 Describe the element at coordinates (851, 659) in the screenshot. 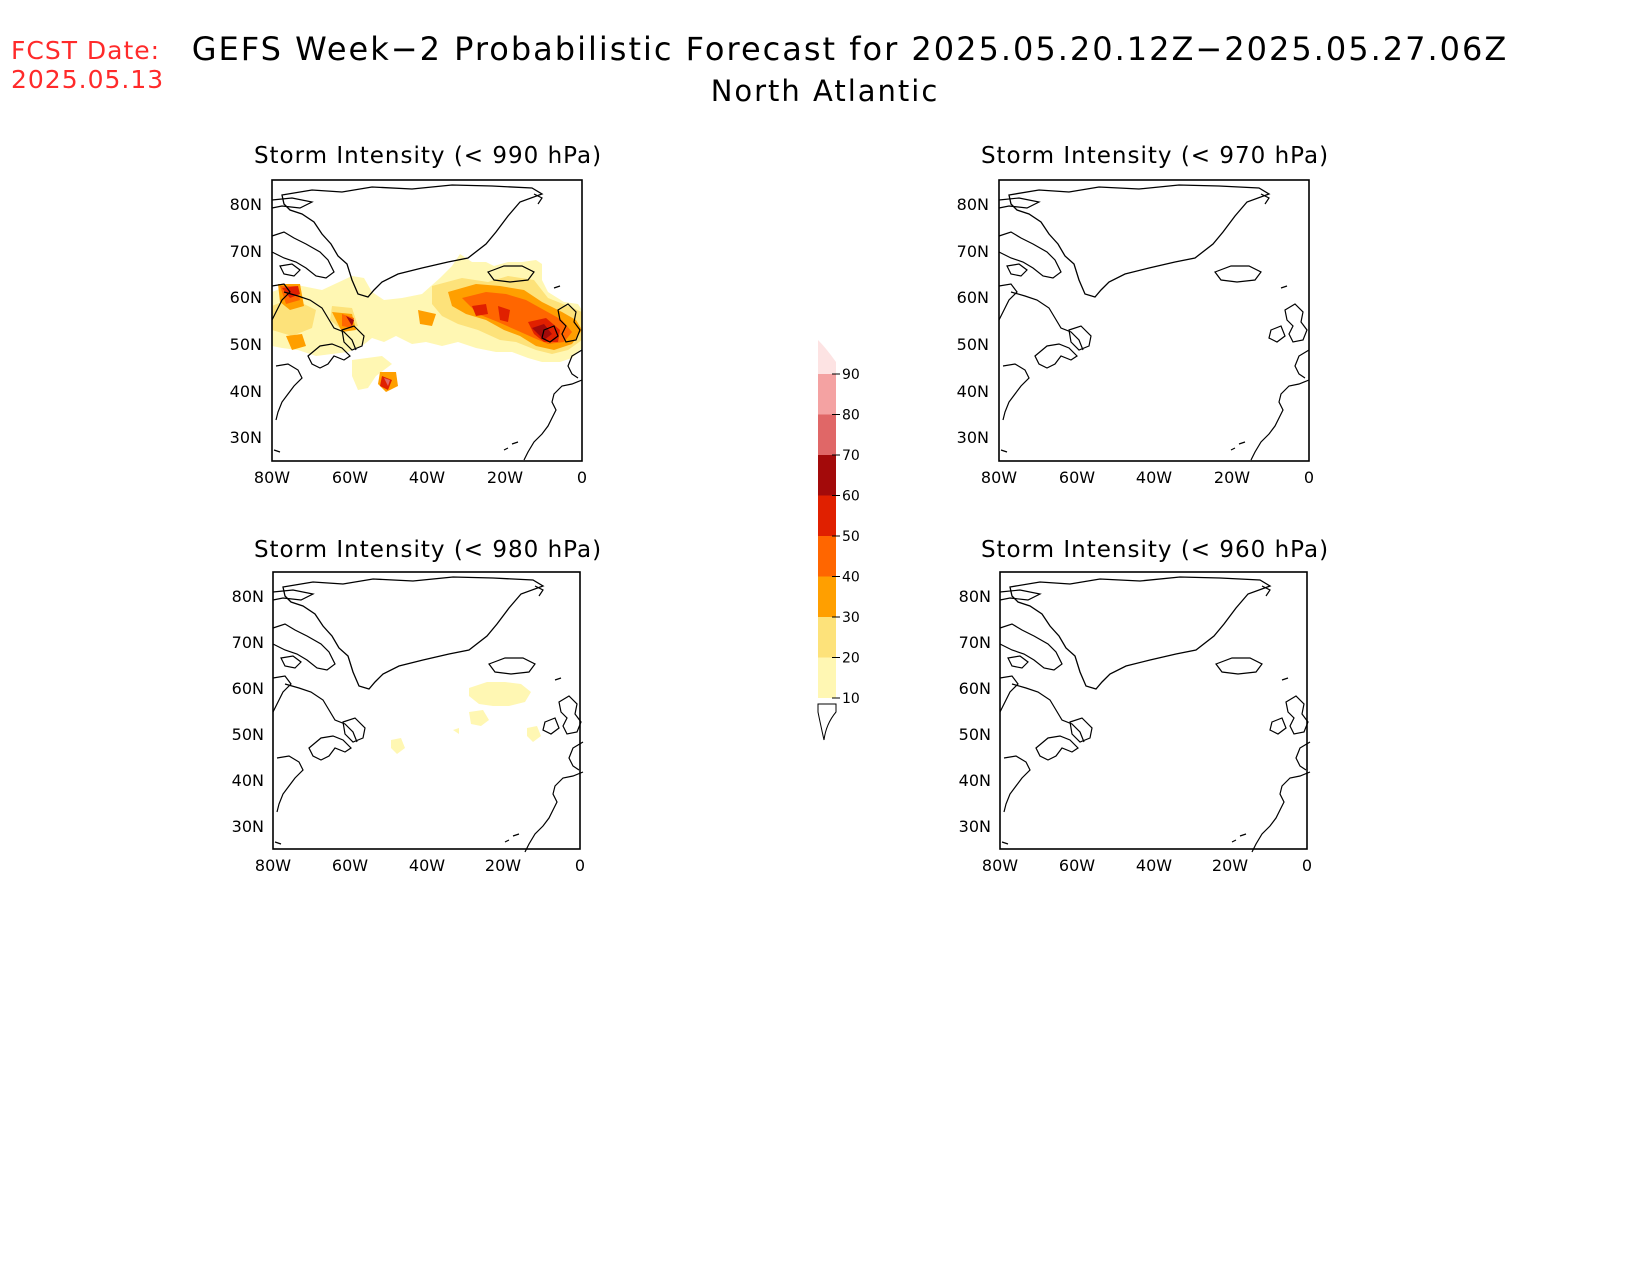

I see `colorbar-label: 20` at that location.